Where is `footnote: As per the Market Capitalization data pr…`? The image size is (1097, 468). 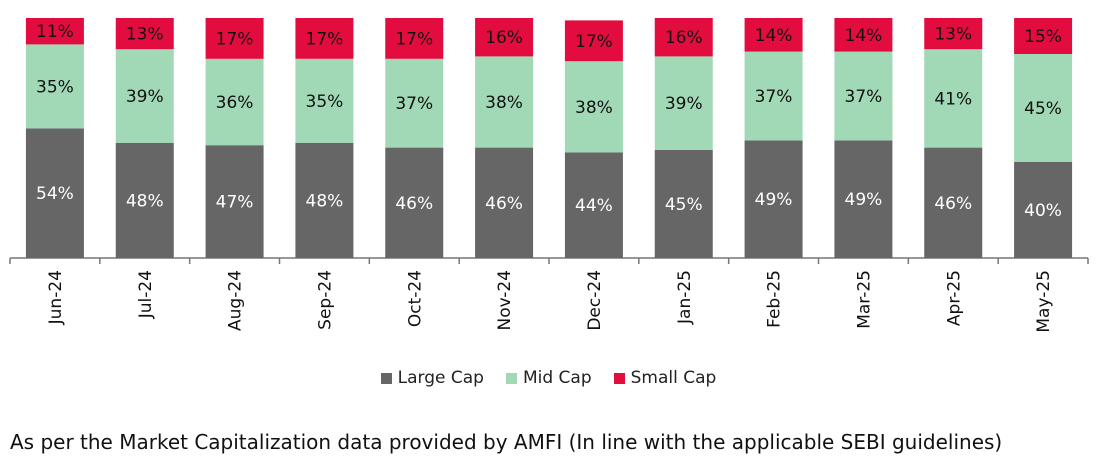 footnote: As per the Market Capitalization data pr… is located at coordinates (506, 442).